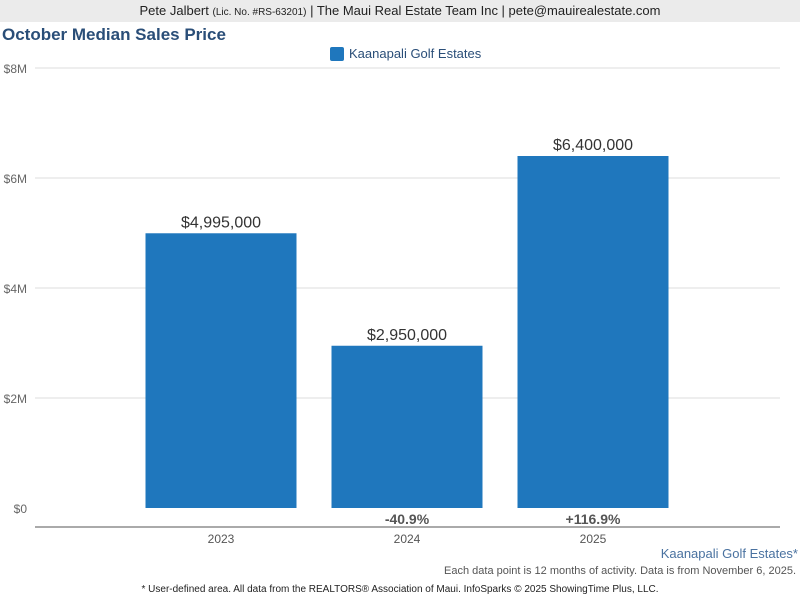 The width and height of the screenshot is (800, 600). What do you see at coordinates (593, 145) in the screenshot?
I see `data-label: $6,400,000` at bounding box center [593, 145].